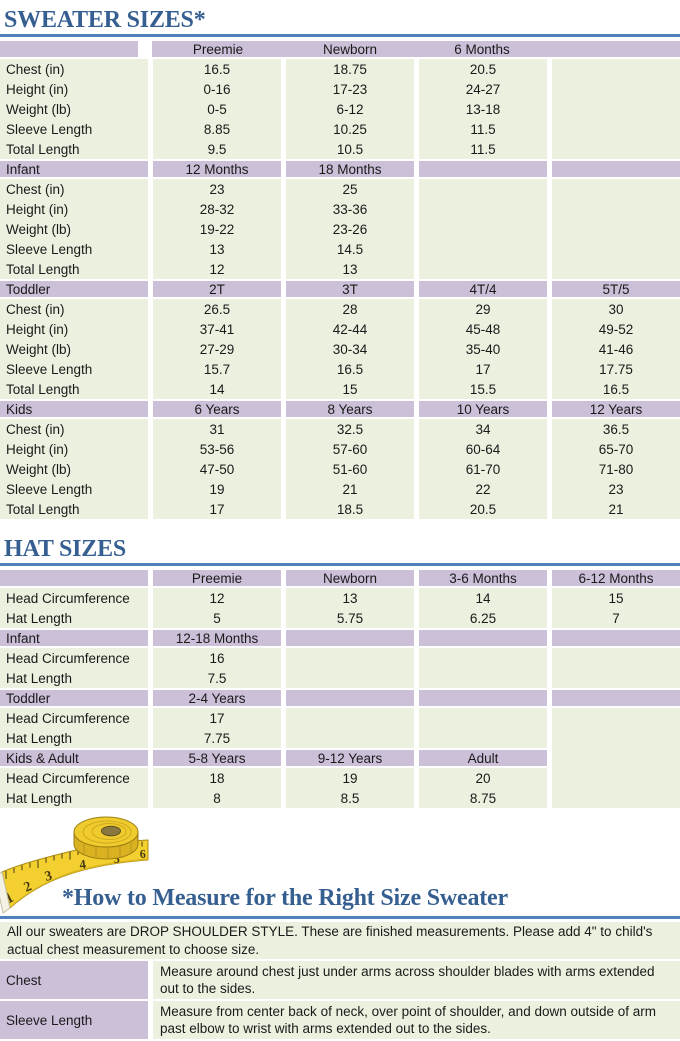 Image resolution: width=680 pixels, height=1041 pixels. I want to click on size-value-cell: 7.75, so click(217, 738).